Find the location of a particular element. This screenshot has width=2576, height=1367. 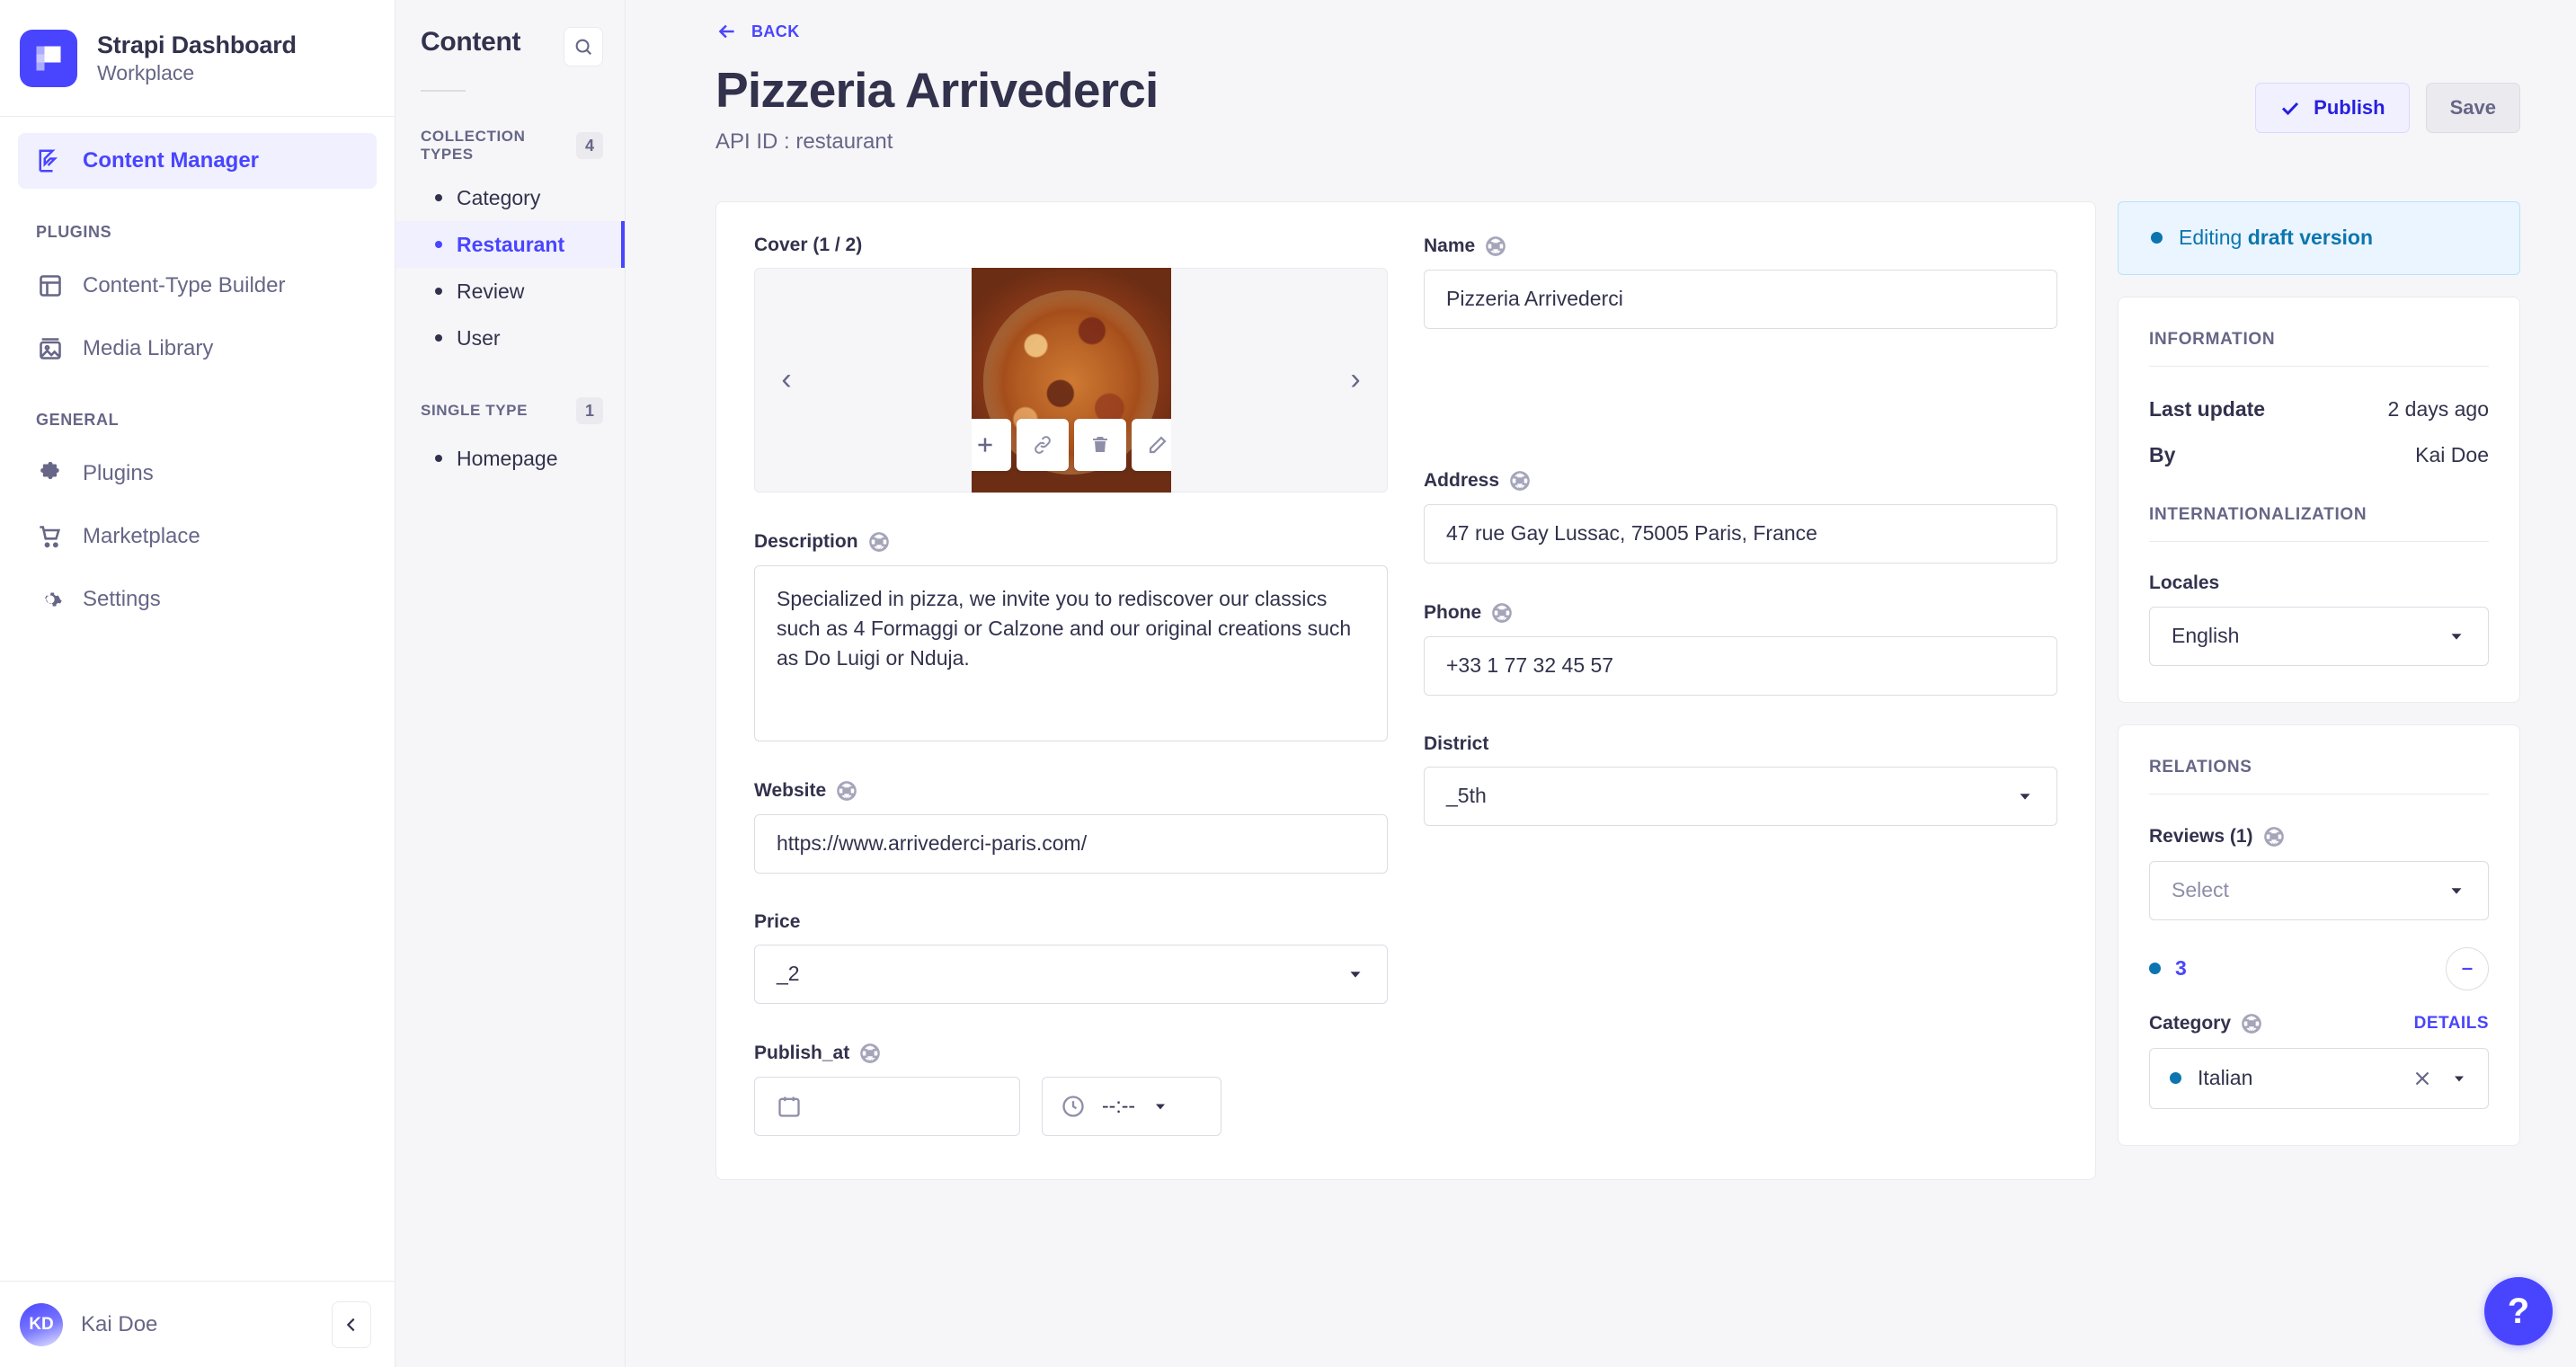

reviews-label-text: Reviews (1) is located at coordinates (2201, 836).